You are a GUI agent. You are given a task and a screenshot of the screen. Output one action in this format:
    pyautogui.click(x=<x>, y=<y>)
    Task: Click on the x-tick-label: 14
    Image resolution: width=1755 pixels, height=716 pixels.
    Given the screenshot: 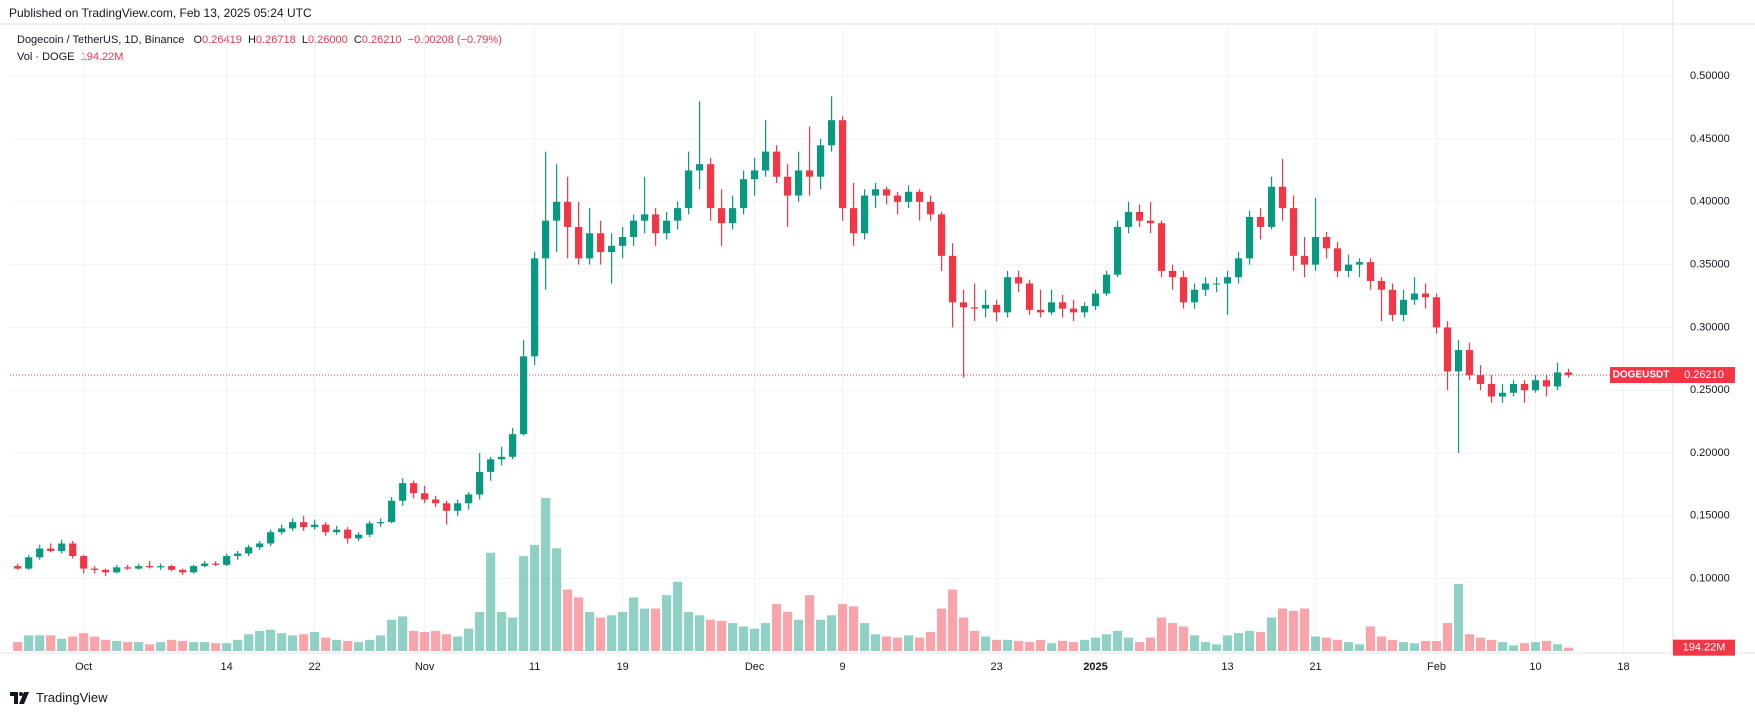 What is the action you would take?
    pyautogui.click(x=227, y=667)
    